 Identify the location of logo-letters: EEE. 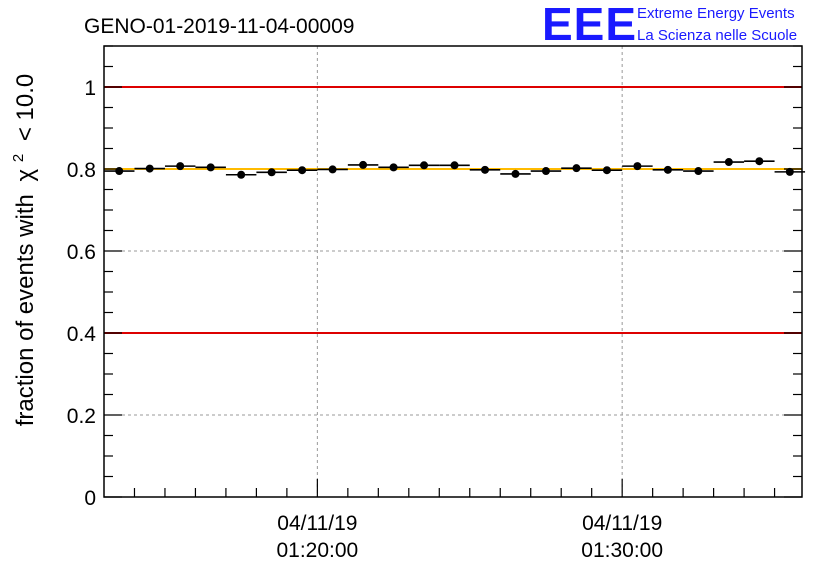
(589, 25).